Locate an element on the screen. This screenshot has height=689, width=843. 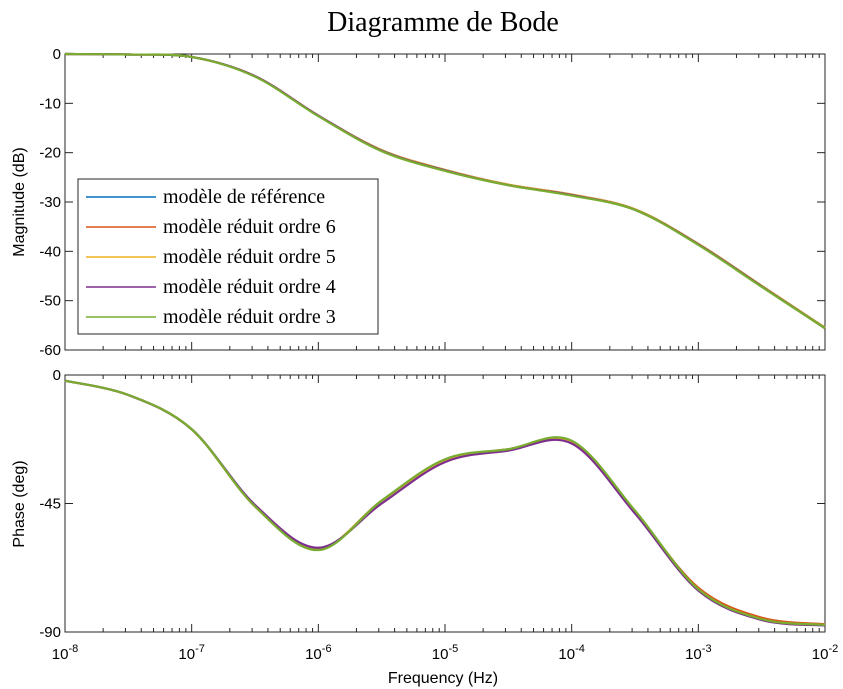
x-tick-label: 10⁻⁵ is located at coordinates (445, 653).